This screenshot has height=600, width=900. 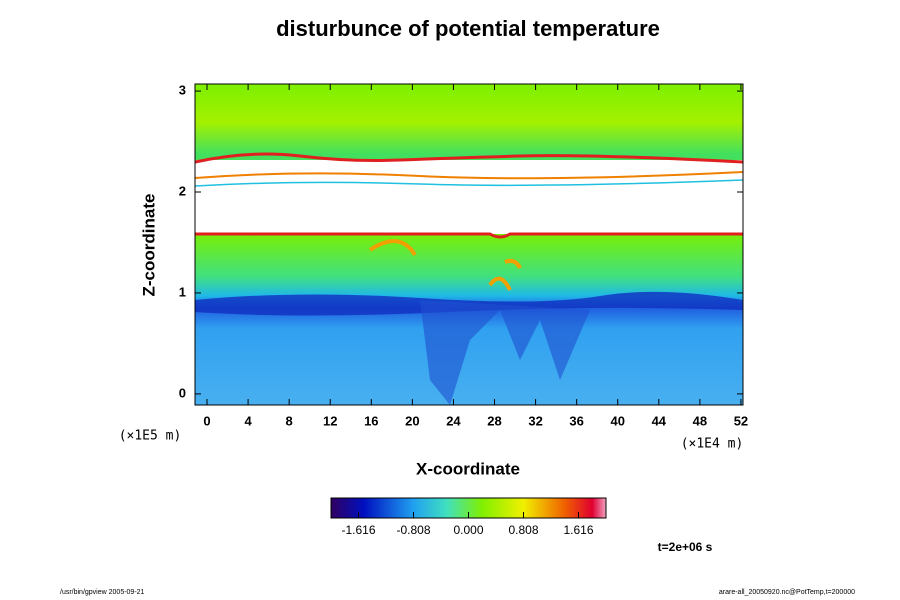 I want to click on colorbar-tick-label: 0.000, so click(x=468, y=530).